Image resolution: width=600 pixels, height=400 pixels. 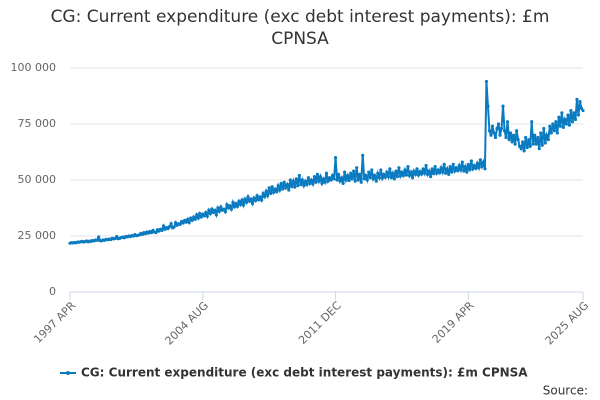 I want to click on y-tick-label: 50 000, so click(x=37, y=179).